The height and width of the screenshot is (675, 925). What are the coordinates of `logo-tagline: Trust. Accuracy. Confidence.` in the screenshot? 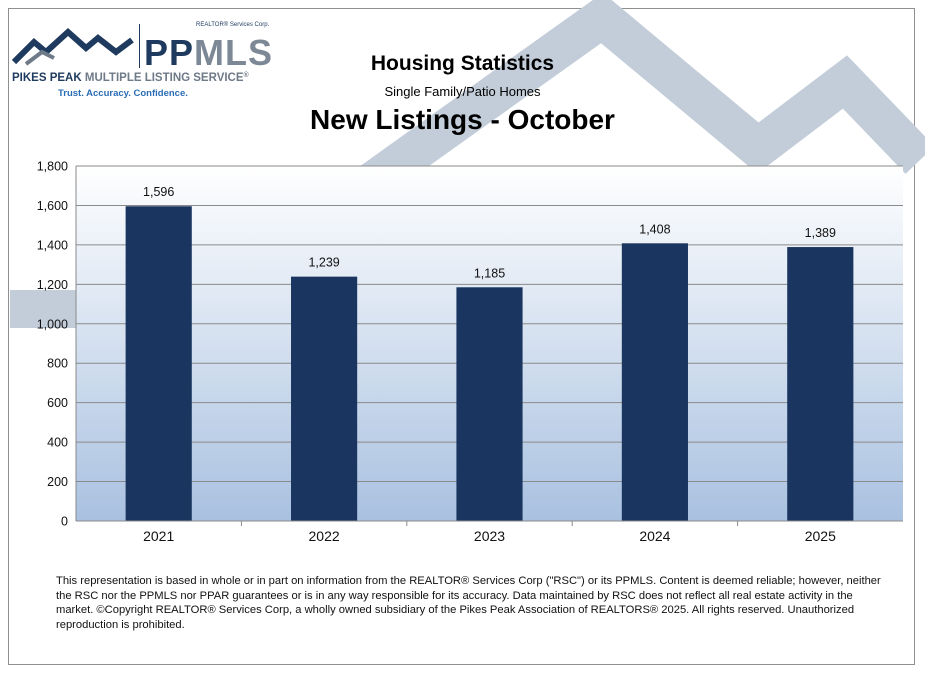 It's located at (123, 93).